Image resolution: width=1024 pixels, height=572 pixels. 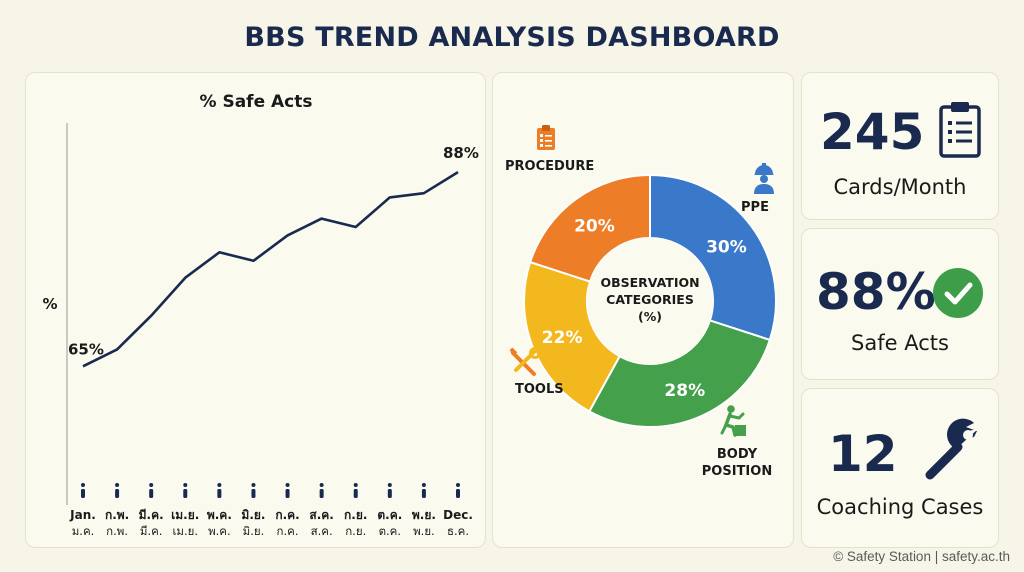 What do you see at coordinates (117, 515) in the screenshot?
I see `x-tick-label: ก.พ.` at bounding box center [117, 515].